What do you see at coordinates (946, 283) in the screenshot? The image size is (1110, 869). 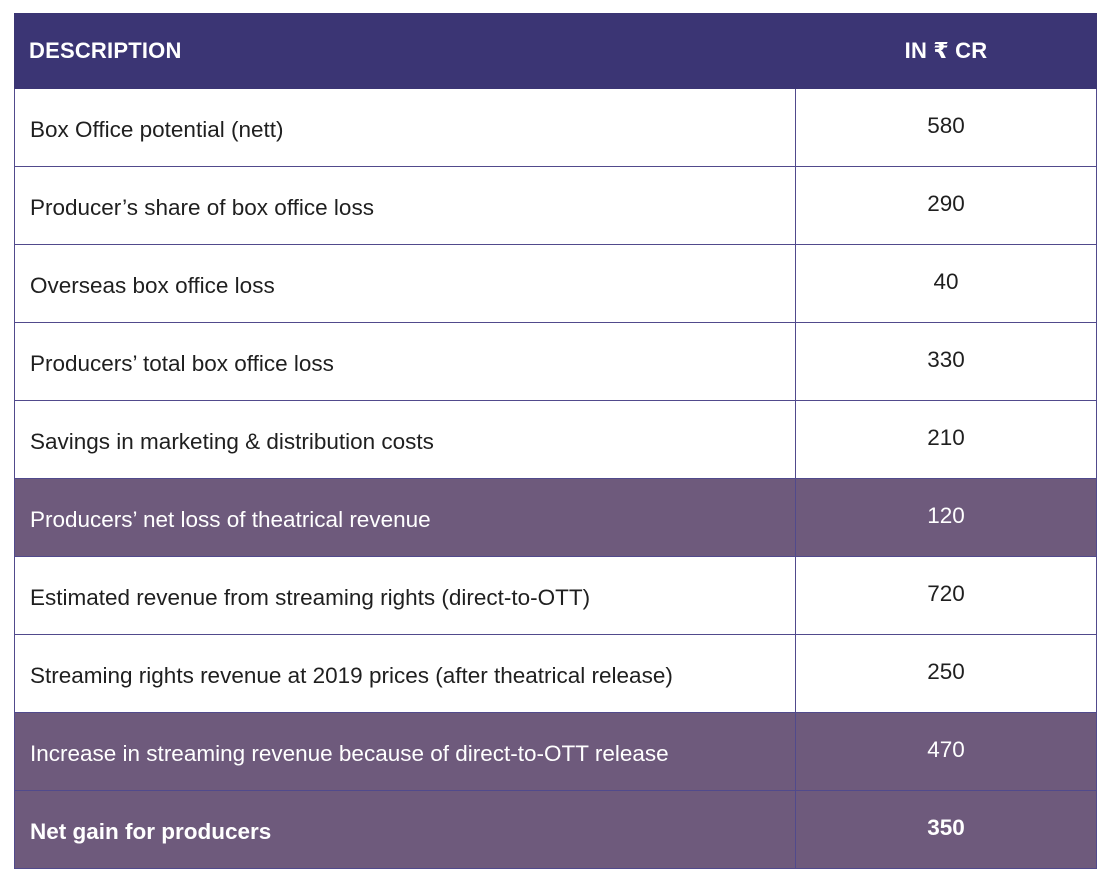 I see `row-value: 40` at bounding box center [946, 283].